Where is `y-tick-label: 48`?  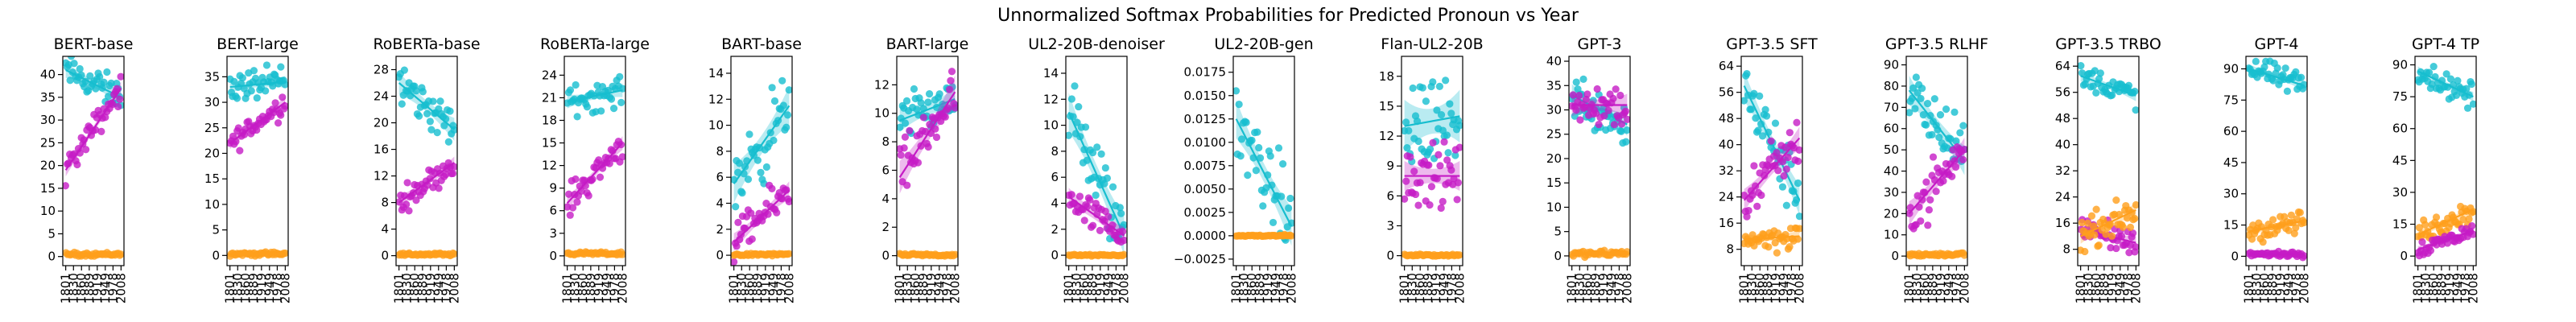
y-tick-label: 48 is located at coordinates (1726, 118).